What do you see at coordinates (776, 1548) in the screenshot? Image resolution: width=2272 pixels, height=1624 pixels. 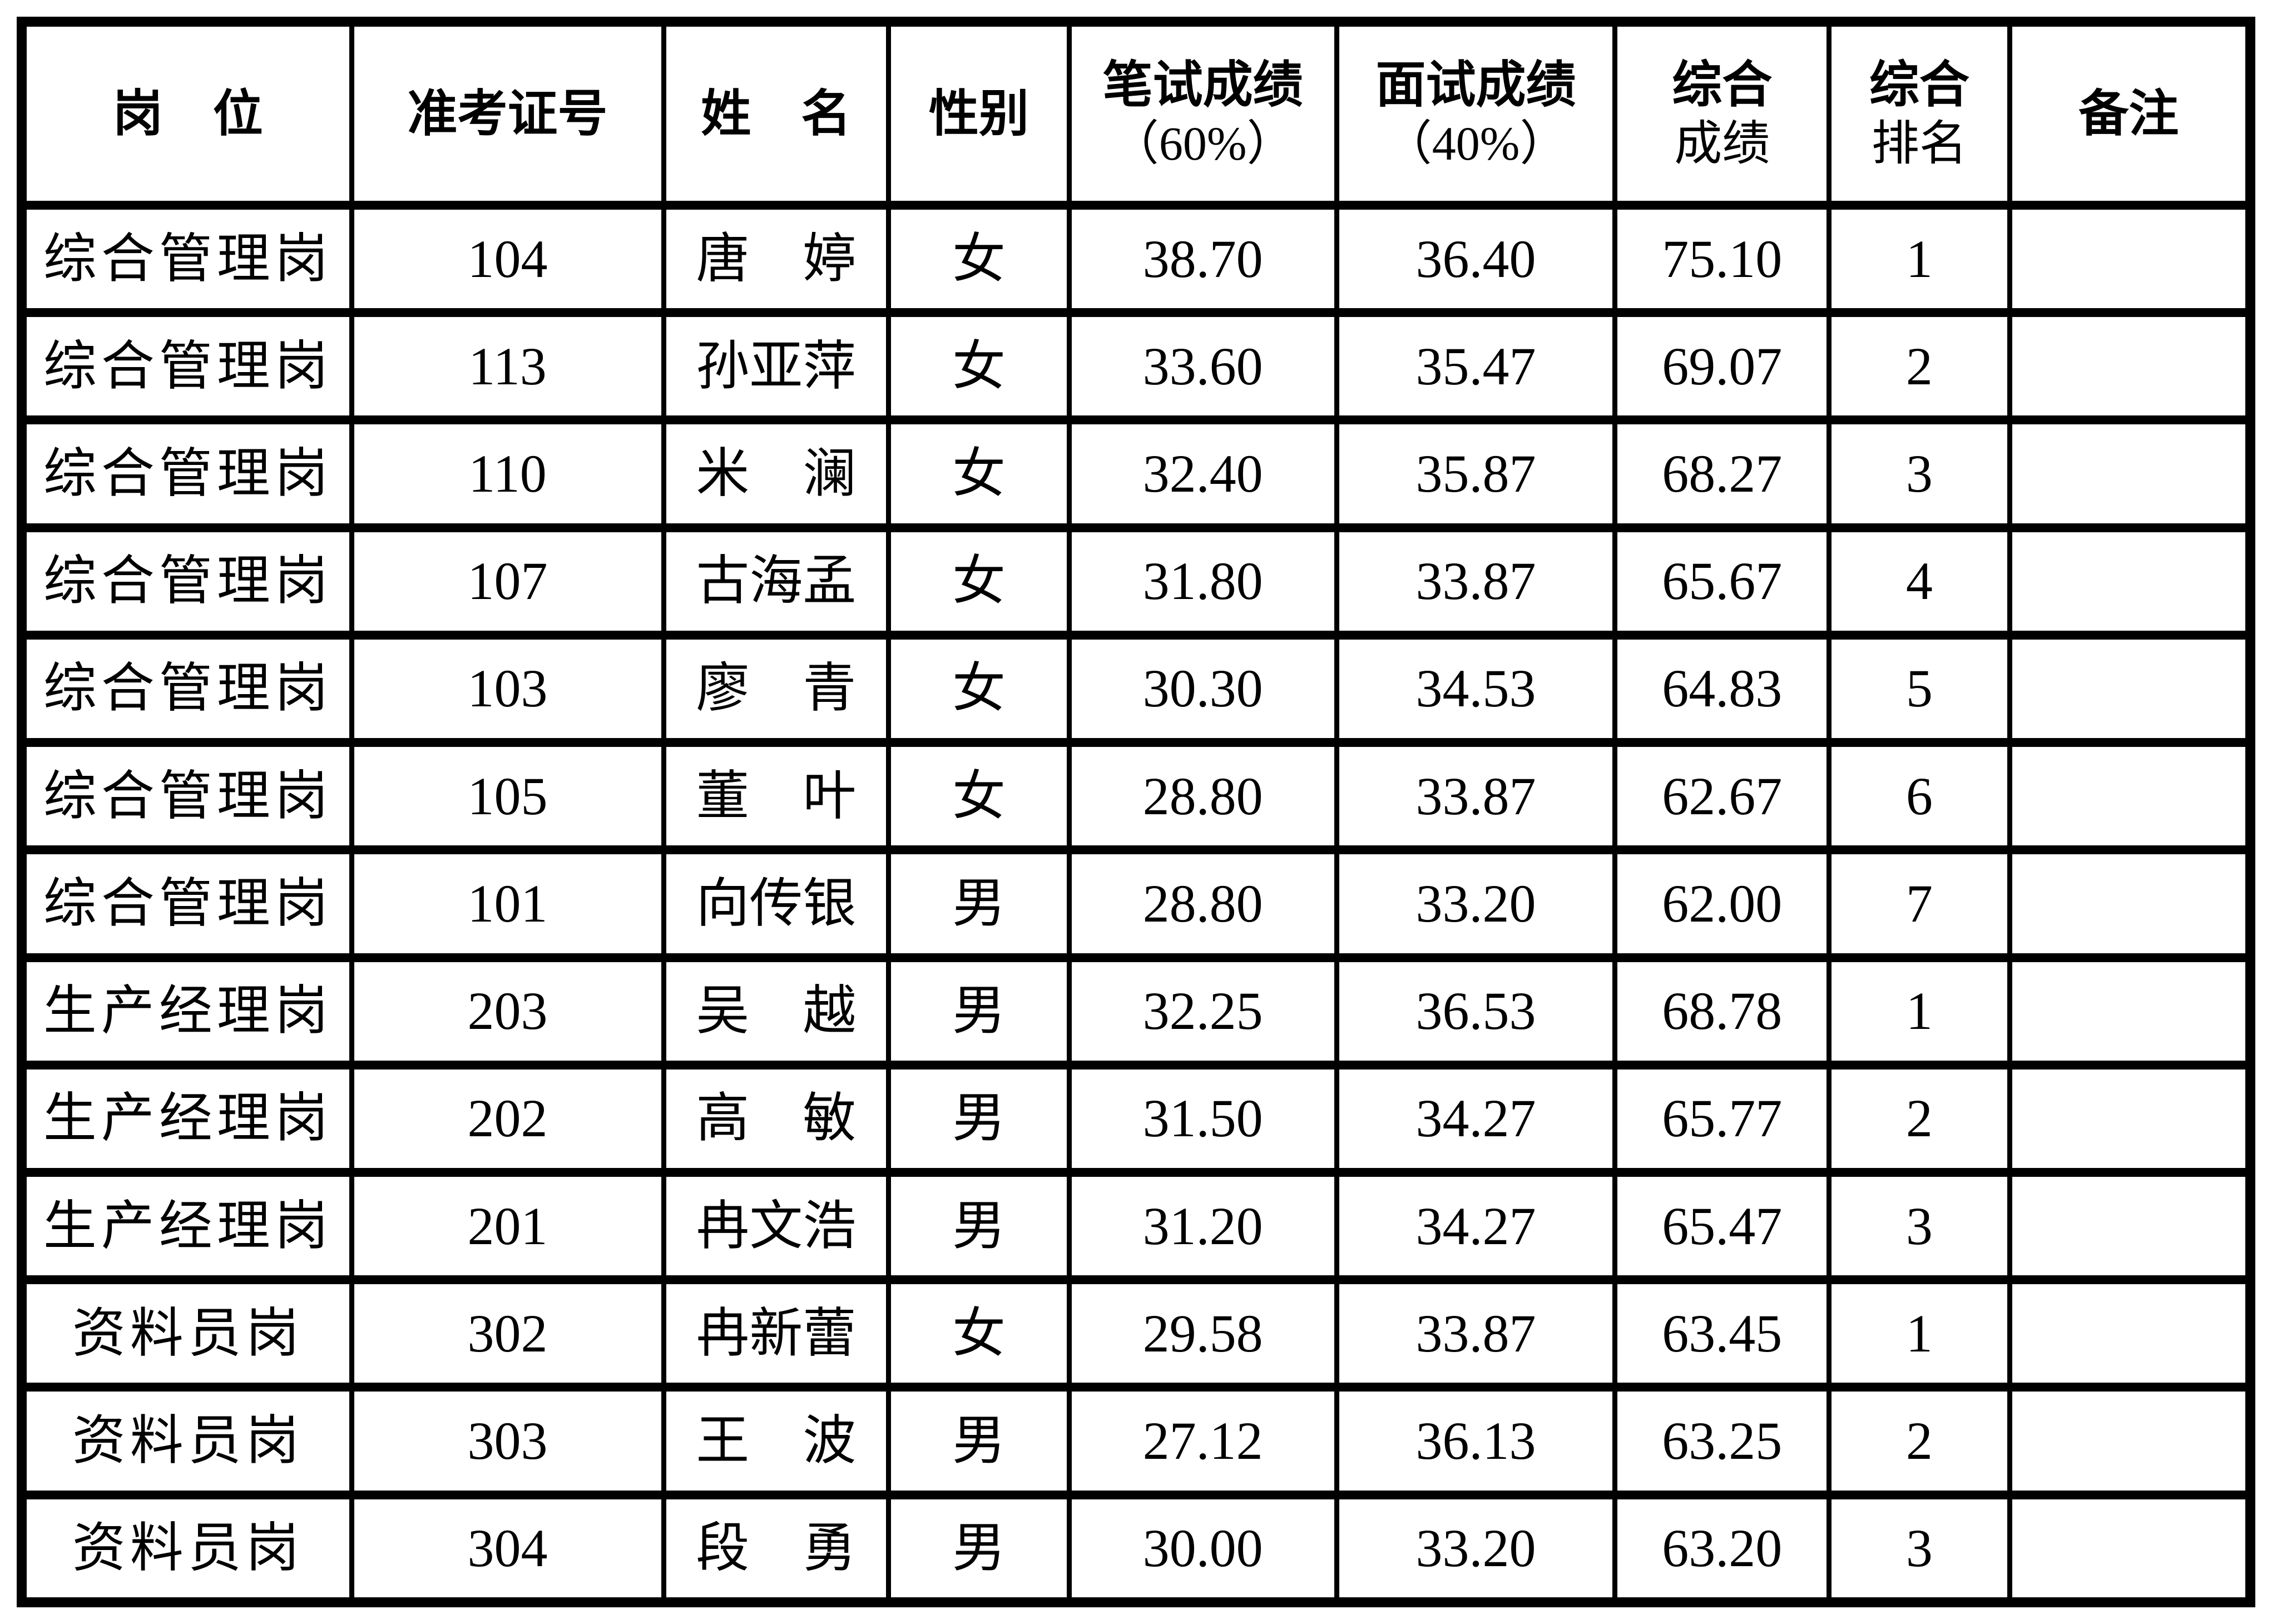 I see `cell-name: 段 勇` at bounding box center [776, 1548].